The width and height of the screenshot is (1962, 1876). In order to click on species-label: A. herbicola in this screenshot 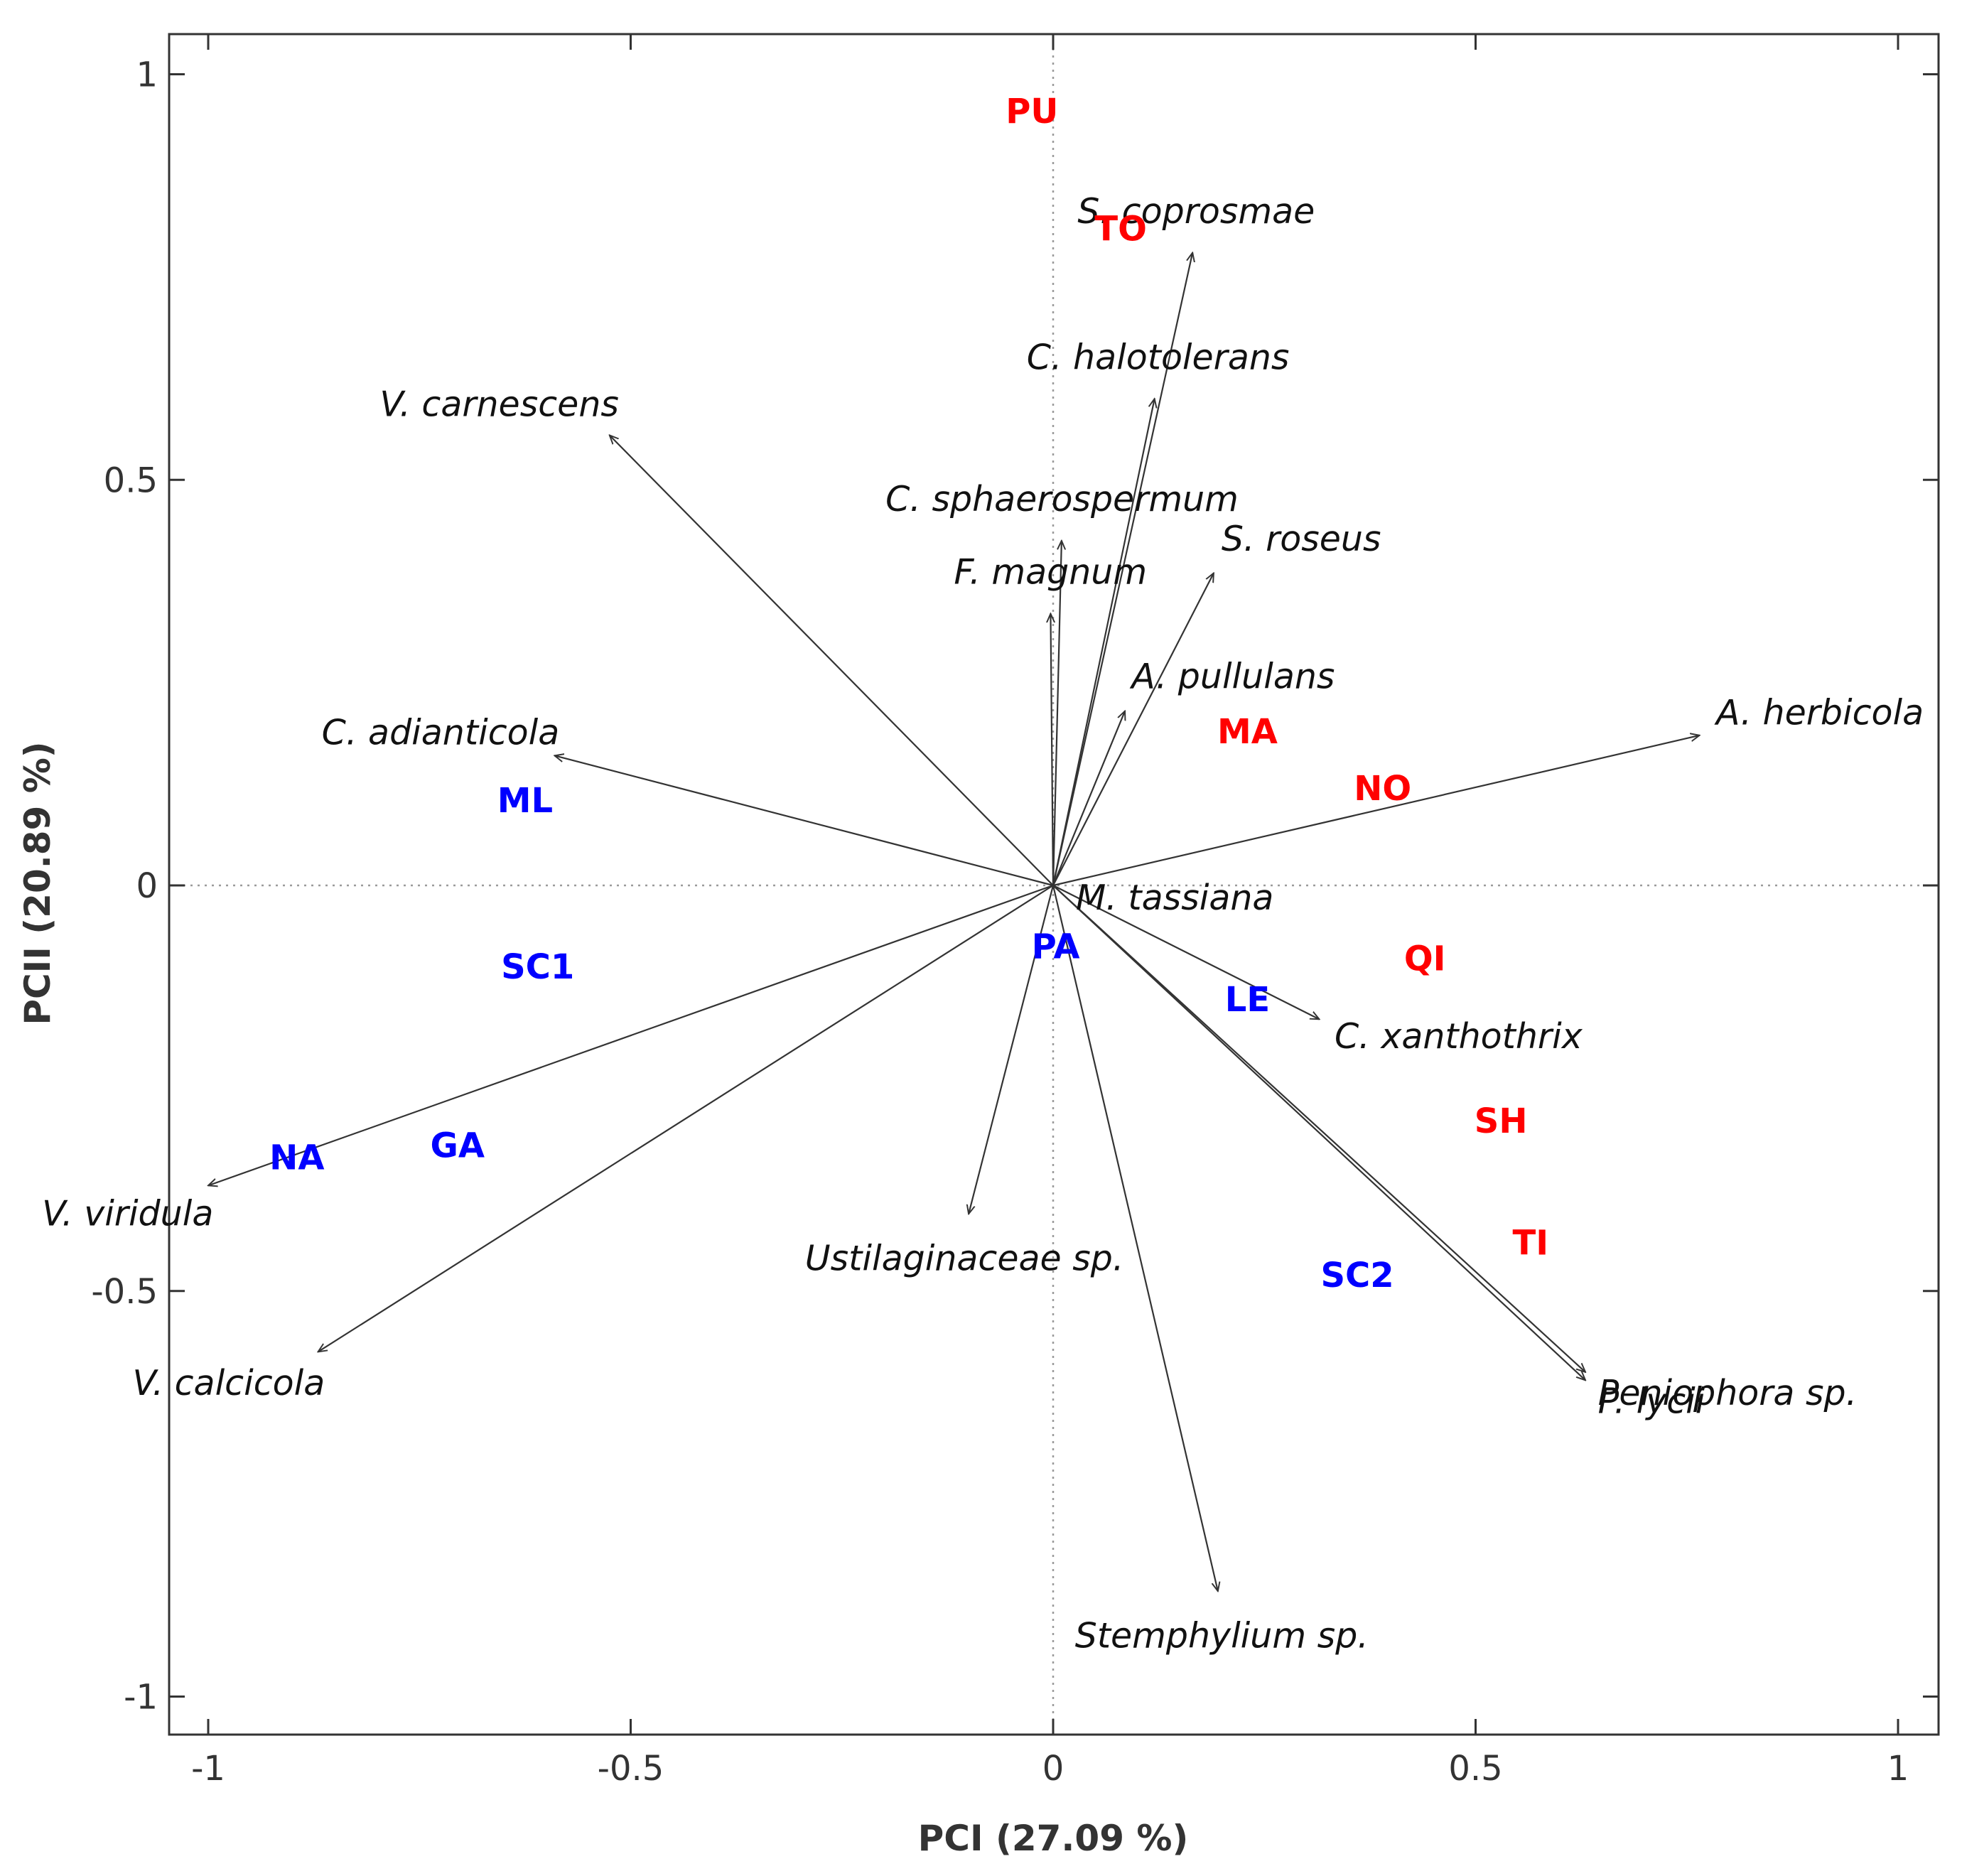, I will do `click(1819, 712)`.